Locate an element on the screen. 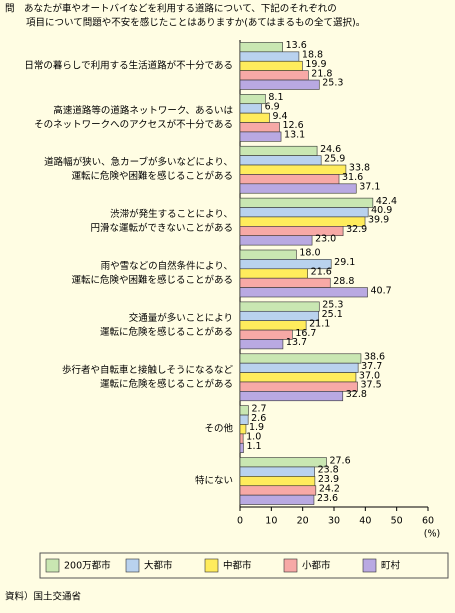  value-label: 13.7 is located at coordinates (296, 342).